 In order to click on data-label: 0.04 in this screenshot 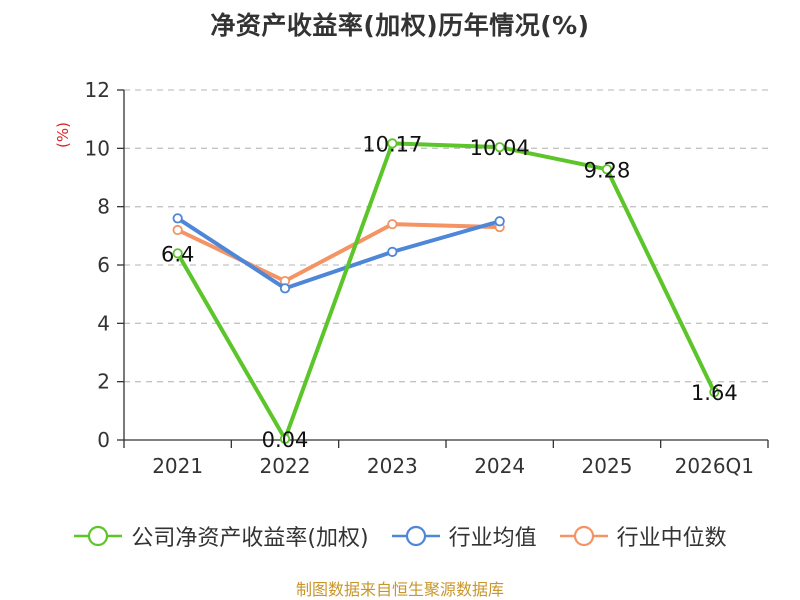, I will do `click(285, 440)`.